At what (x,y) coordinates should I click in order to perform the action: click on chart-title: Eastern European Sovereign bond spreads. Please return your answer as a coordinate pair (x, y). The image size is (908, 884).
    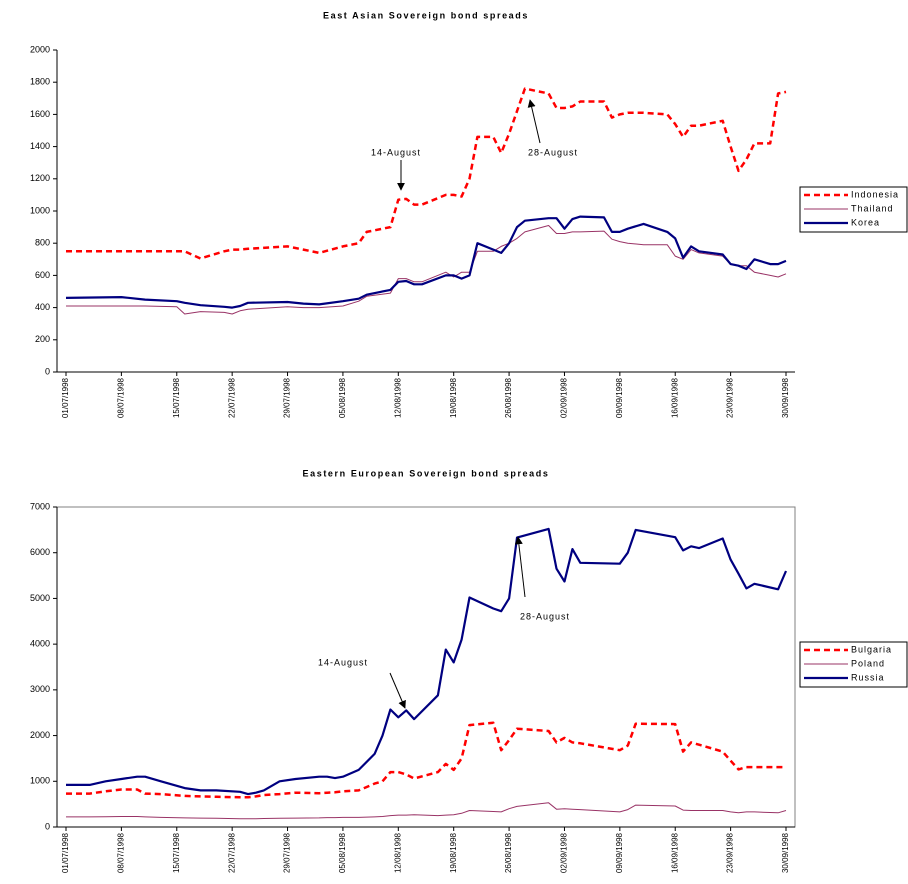
    Looking at the image, I should click on (426, 473).